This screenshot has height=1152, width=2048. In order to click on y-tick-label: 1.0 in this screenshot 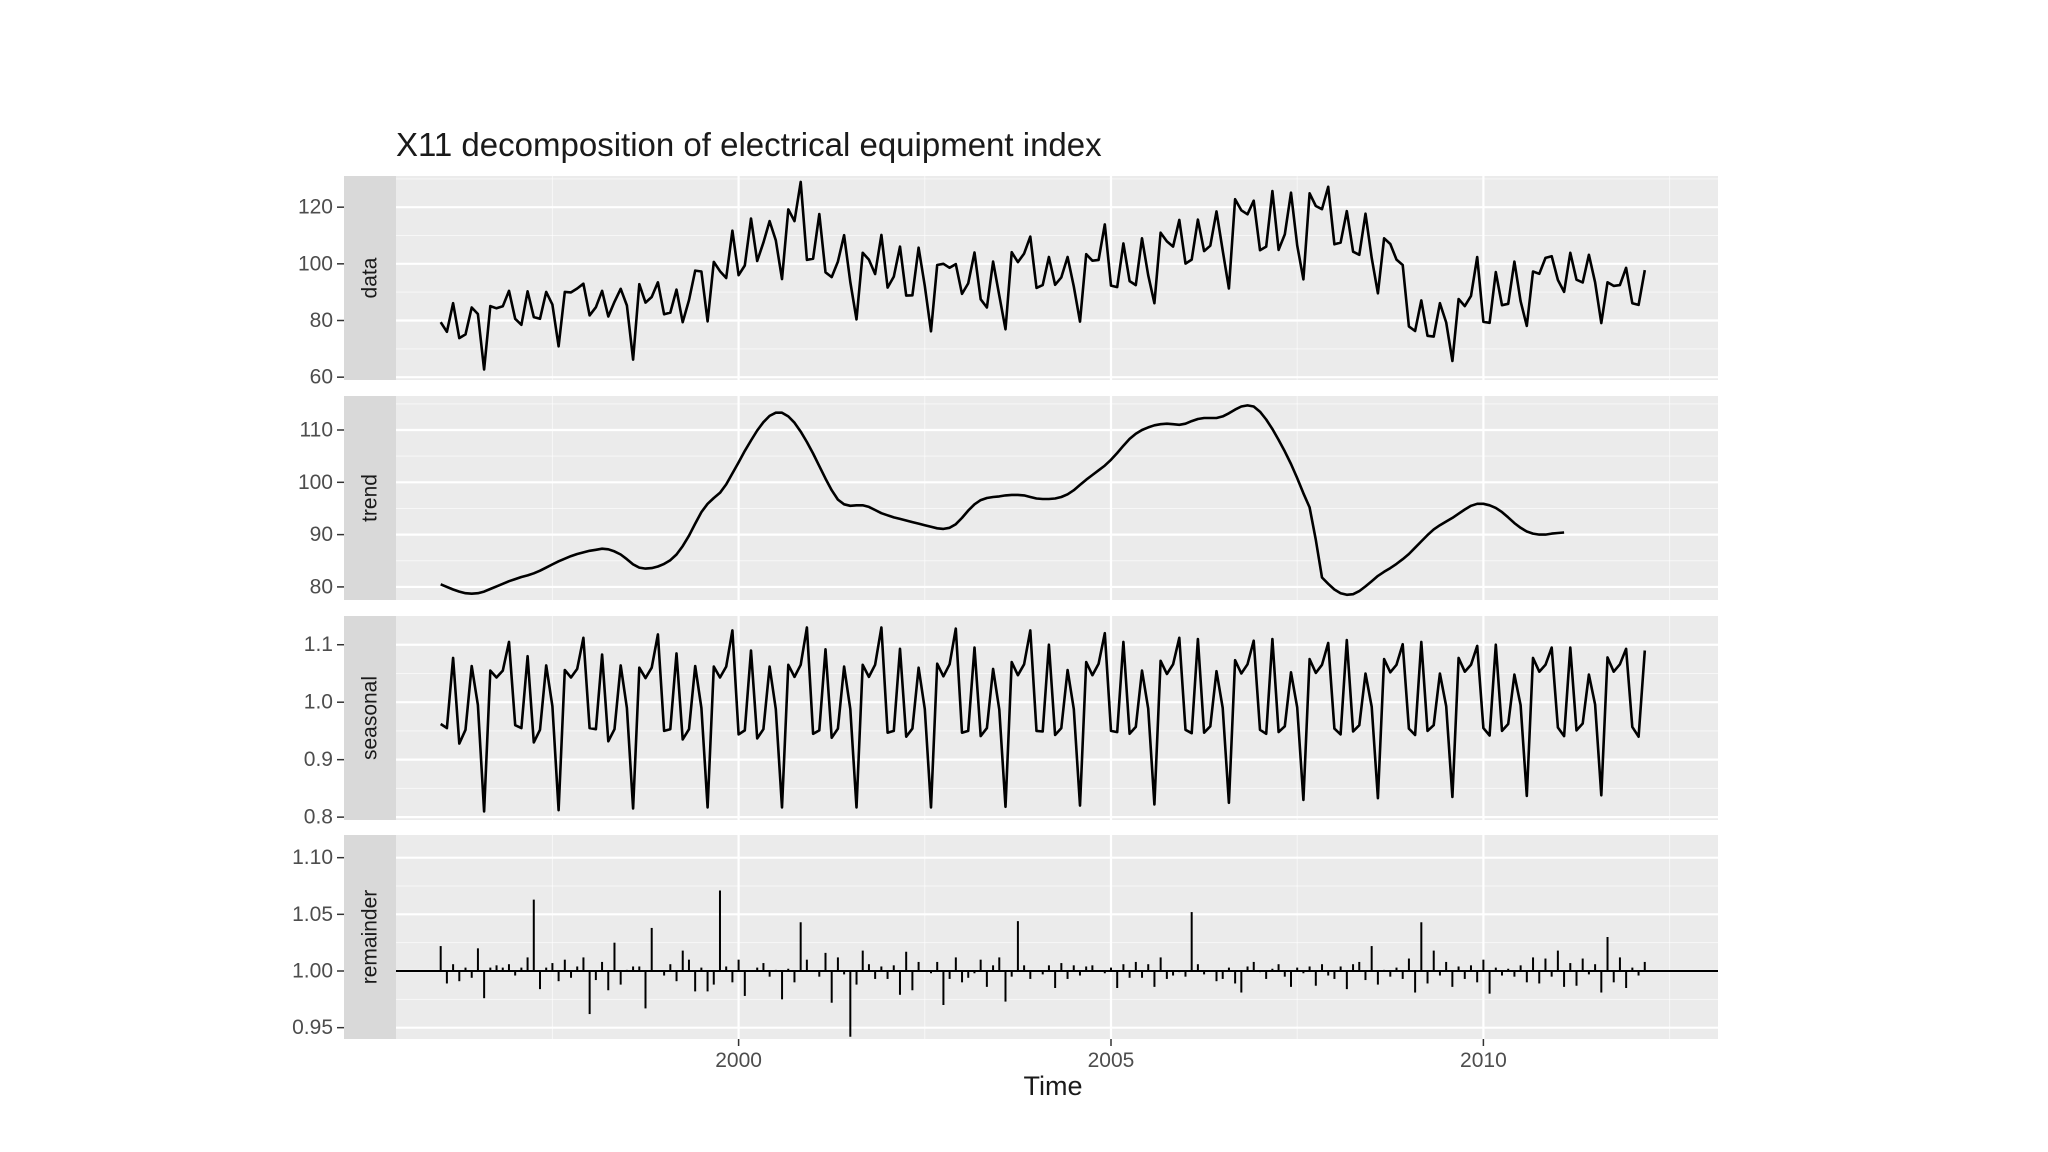, I will do `click(318, 702)`.